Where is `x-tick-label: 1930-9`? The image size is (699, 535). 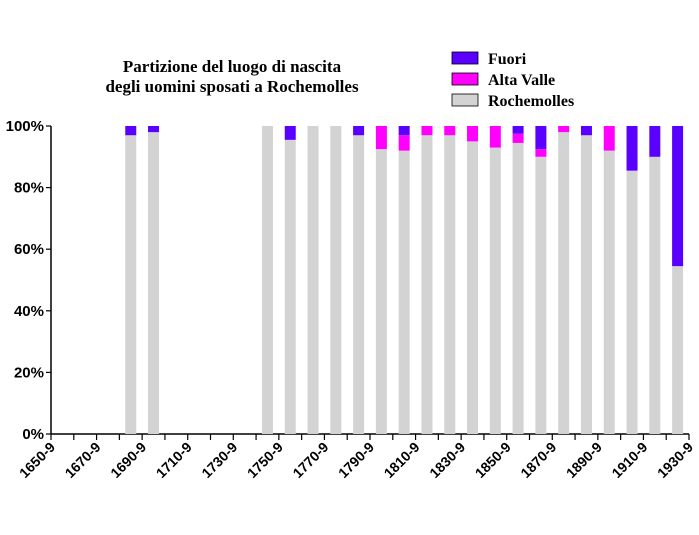
x-tick-label: 1930-9 is located at coordinates (675, 460).